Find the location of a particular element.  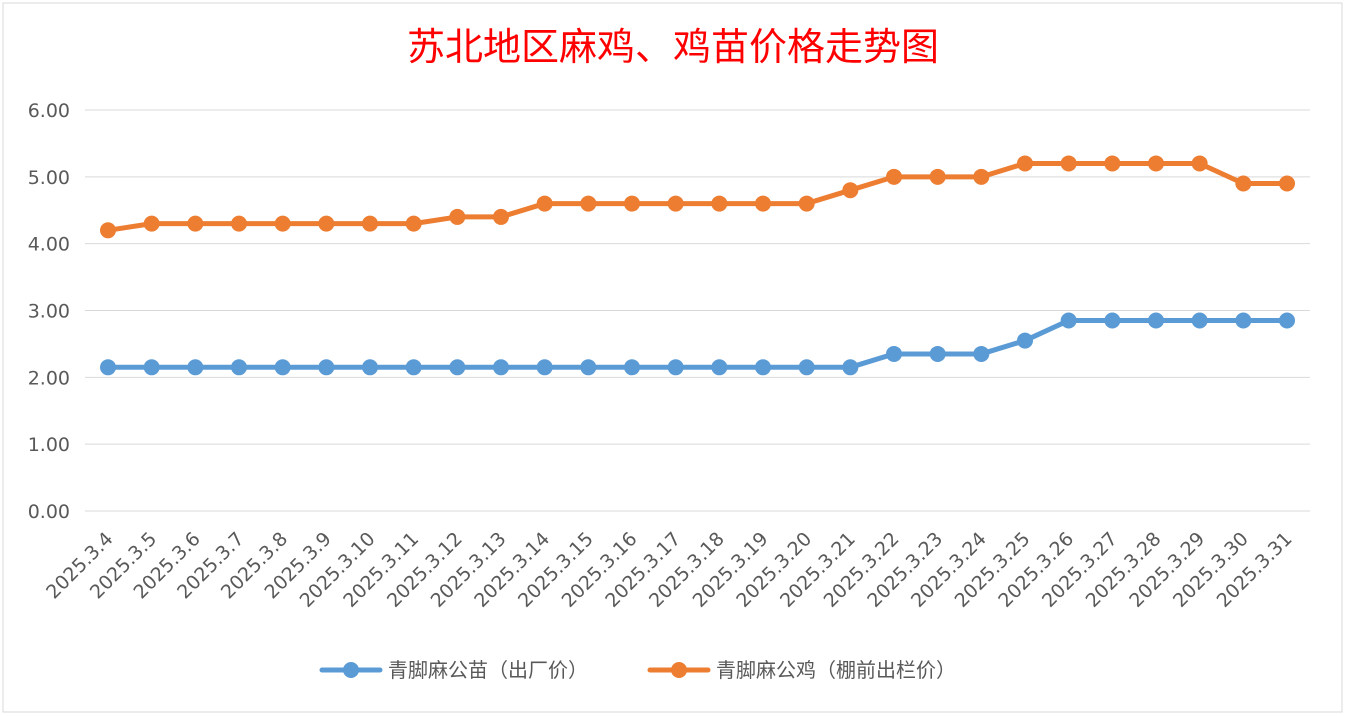

legend-item-series-1: 青脚麻公苗（出厂价） is located at coordinates (453, 670).